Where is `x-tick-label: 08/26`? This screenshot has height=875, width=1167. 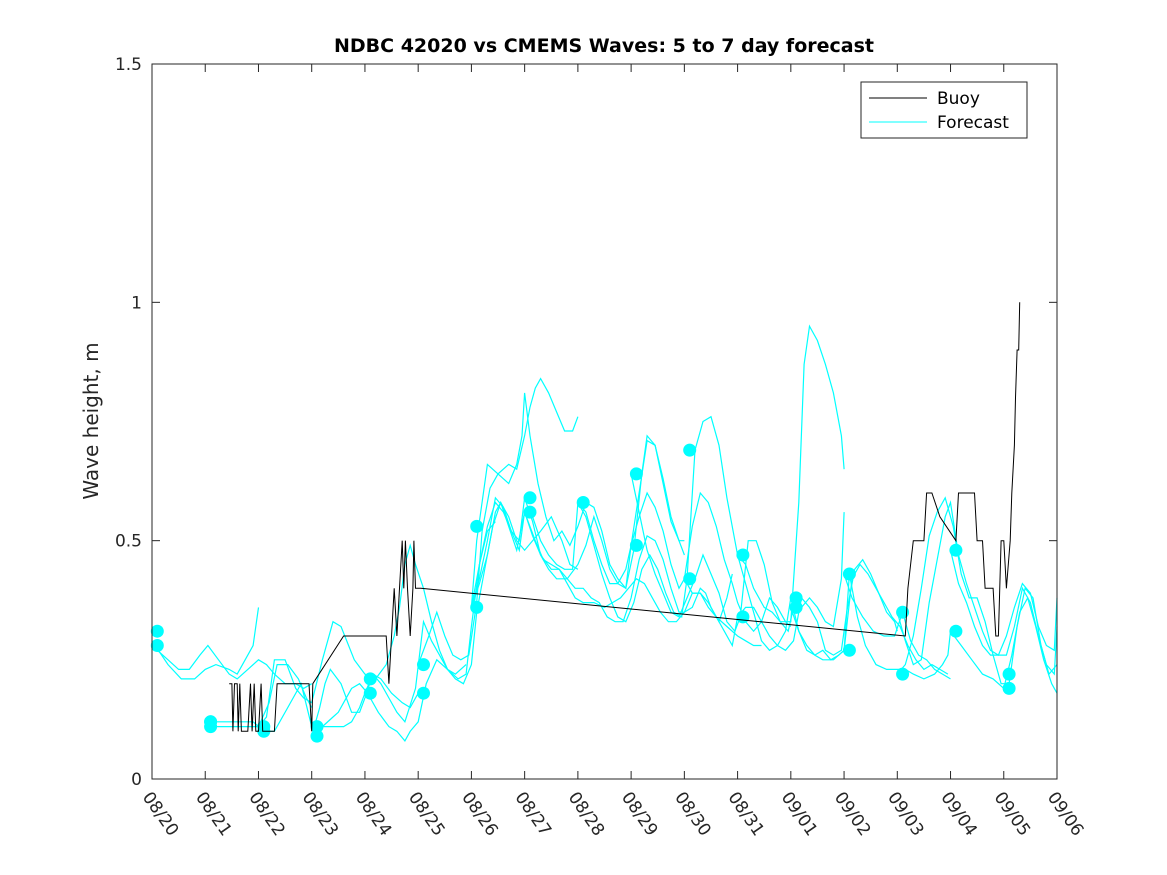 x-tick-label: 08/26 is located at coordinates (479, 814).